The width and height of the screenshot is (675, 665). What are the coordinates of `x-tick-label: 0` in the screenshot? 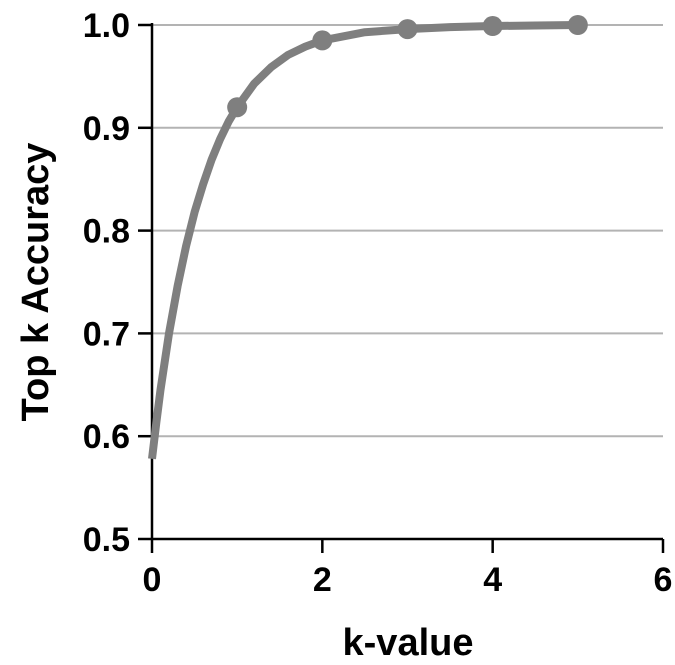 It's located at (152, 580).